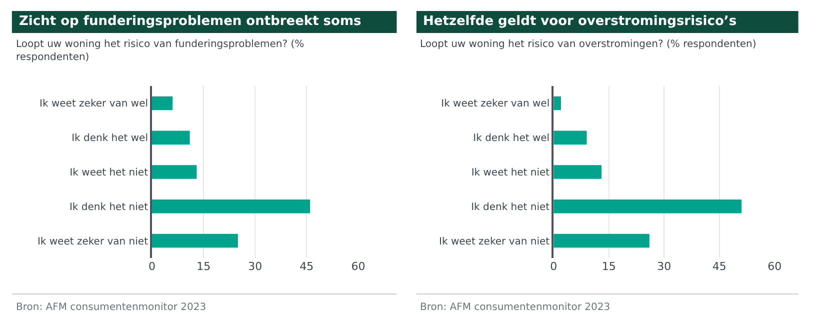 This screenshot has height=327, width=829. I want to click on chart-subtitle: Loopt uw woning het risico van funderingsproblemen? (% respondenten), so click(160, 51).